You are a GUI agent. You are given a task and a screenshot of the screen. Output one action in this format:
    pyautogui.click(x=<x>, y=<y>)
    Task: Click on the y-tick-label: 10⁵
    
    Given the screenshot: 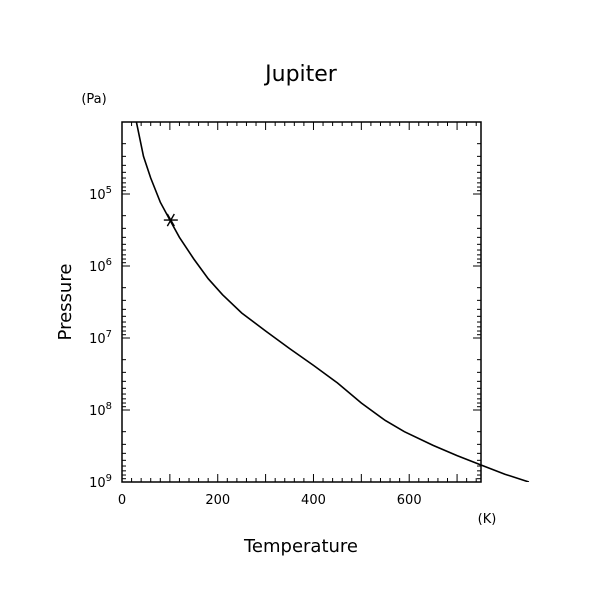 What is the action you would take?
    pyautogui.click(x=100, y=194)
    